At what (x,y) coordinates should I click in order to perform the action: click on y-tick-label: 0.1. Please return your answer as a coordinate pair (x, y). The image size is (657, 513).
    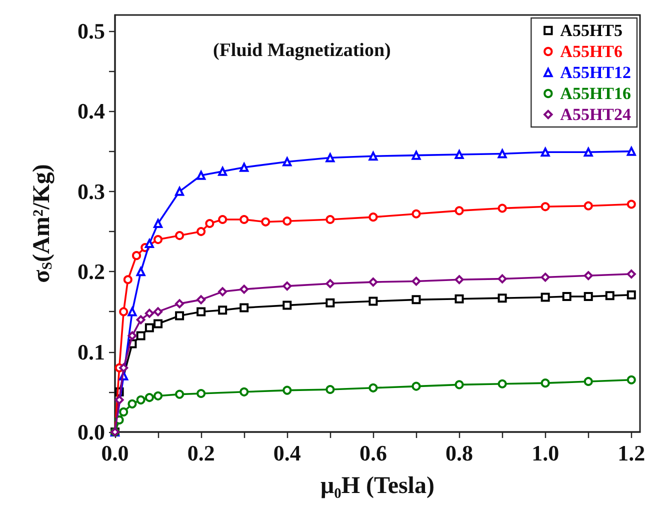
    Looking at the image, I should click on (91, 351).